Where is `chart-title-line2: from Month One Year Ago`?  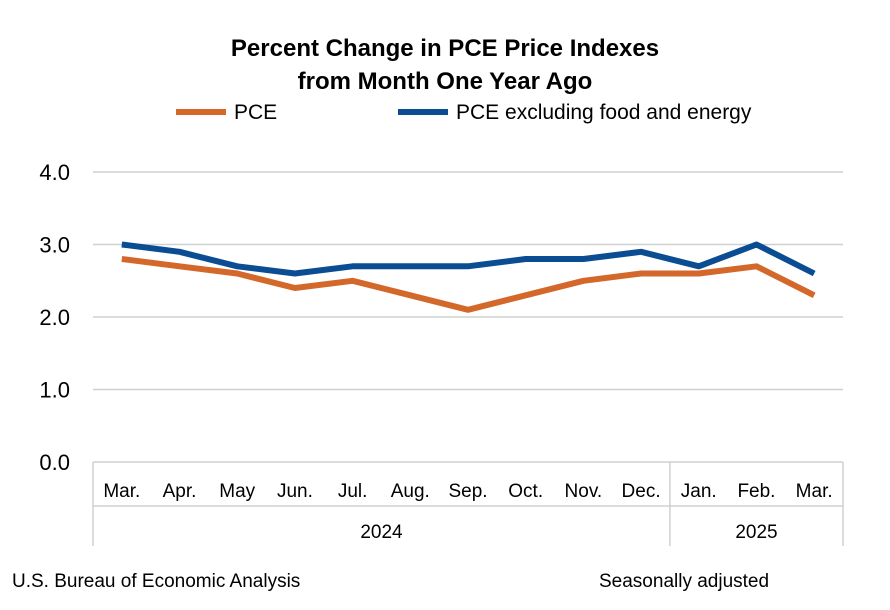 chart-title-line2: from Month One Year Ago is located at coordinates (445, 81).